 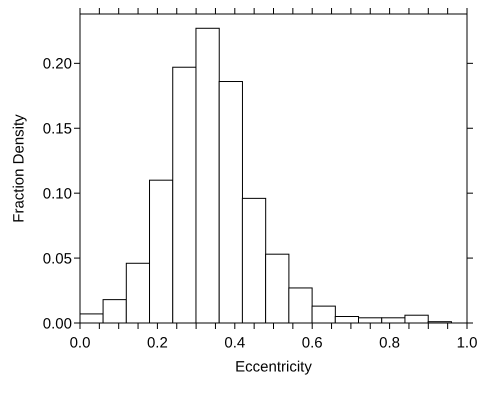 I want to click on x-tick-label: 0.2, so click(x=157, y=343).